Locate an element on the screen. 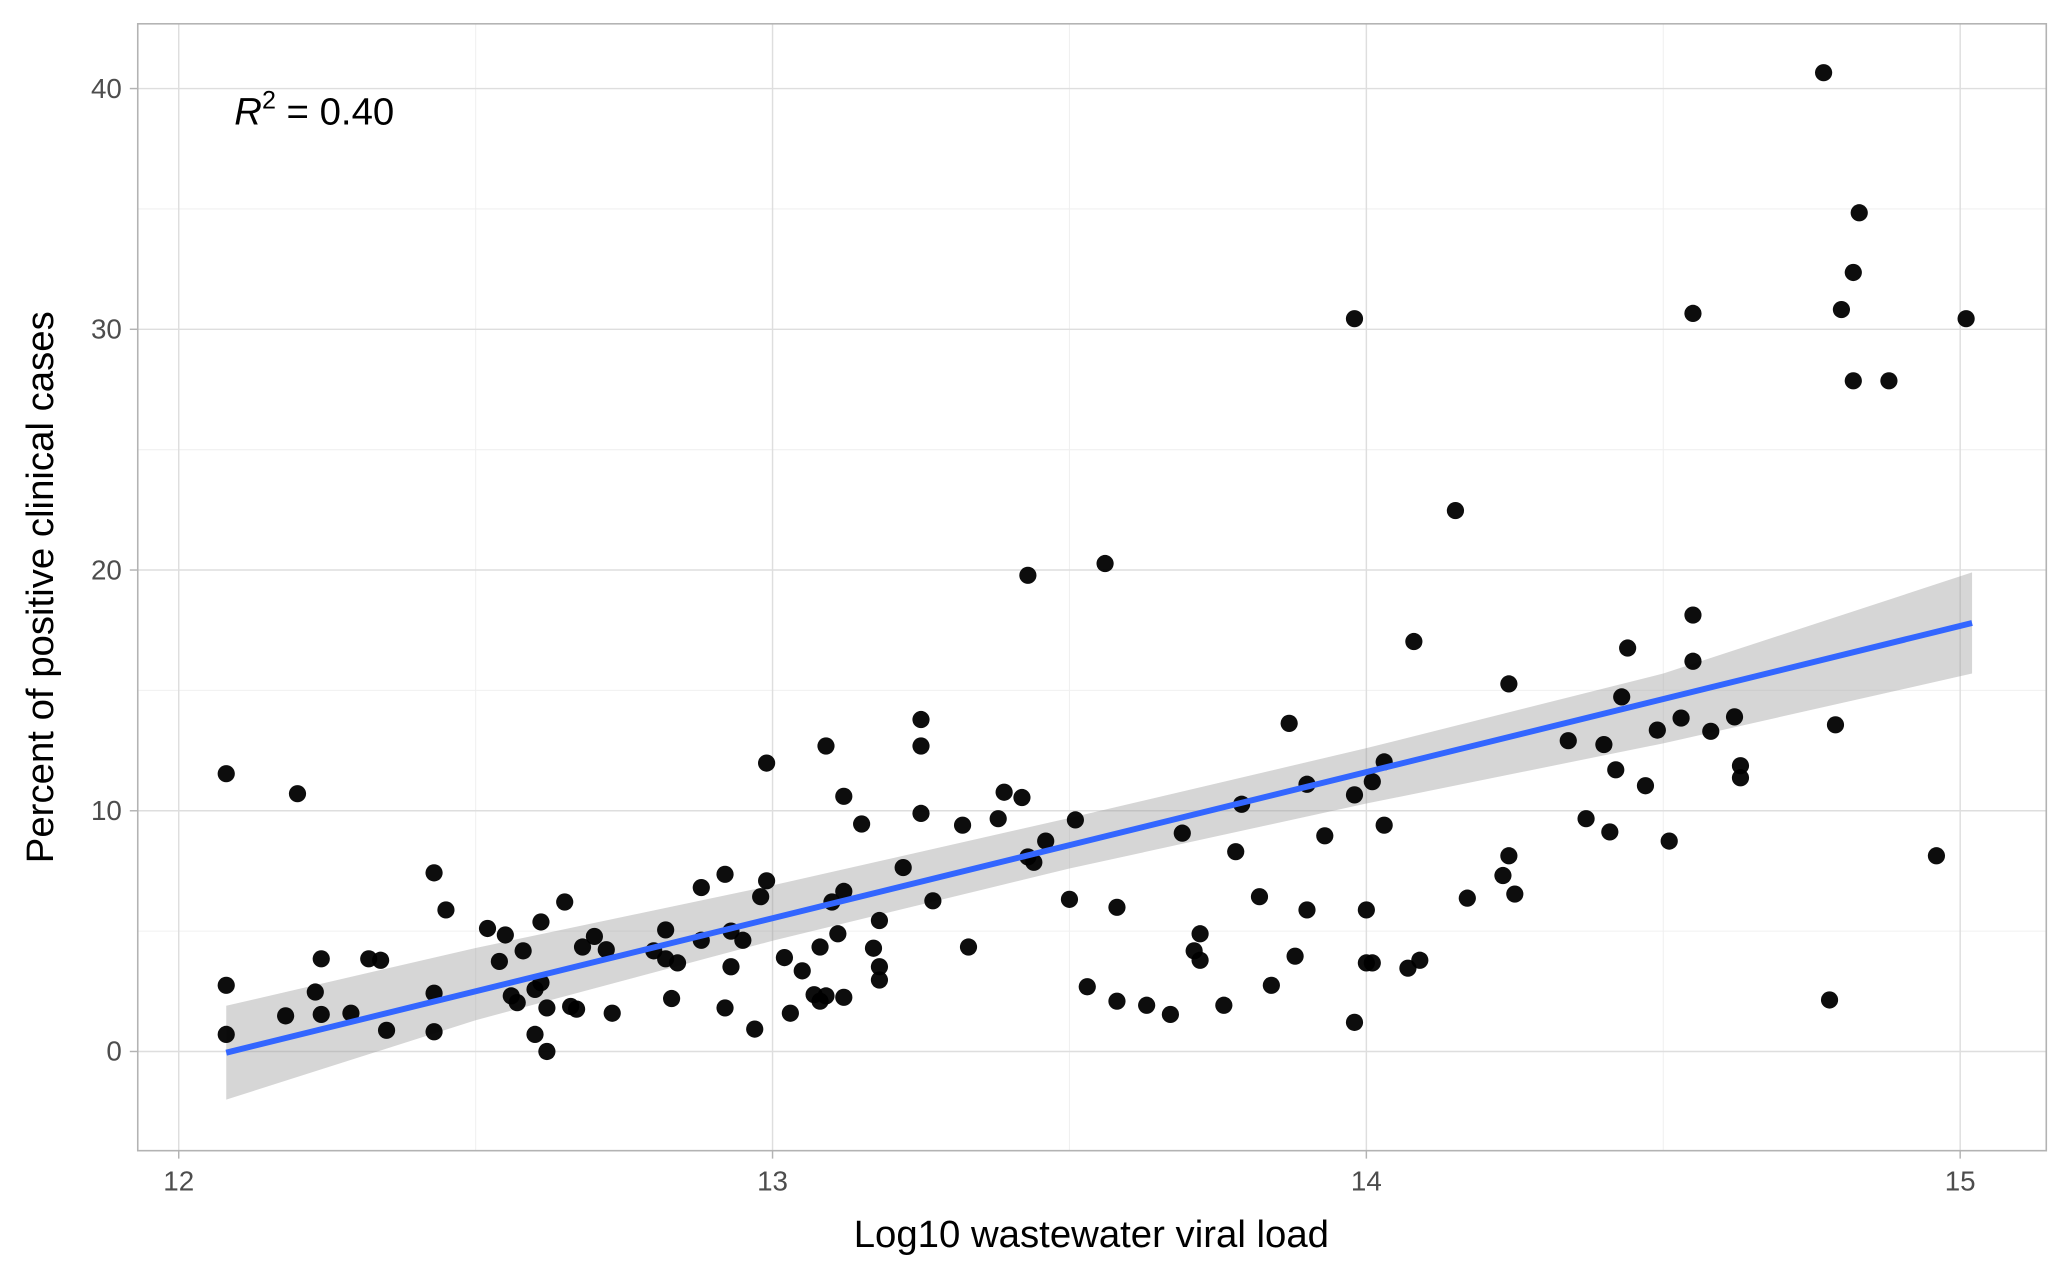  y-tick-label: 40 is located at coordinates (106, 88).